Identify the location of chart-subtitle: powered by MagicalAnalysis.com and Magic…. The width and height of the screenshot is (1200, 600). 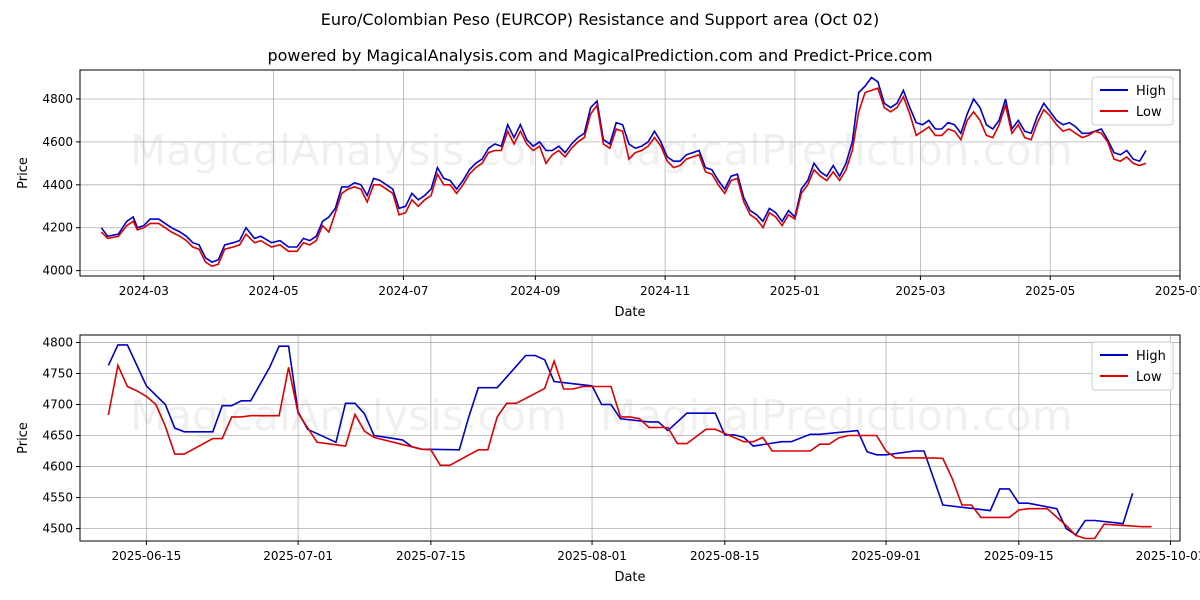
(600, 55).